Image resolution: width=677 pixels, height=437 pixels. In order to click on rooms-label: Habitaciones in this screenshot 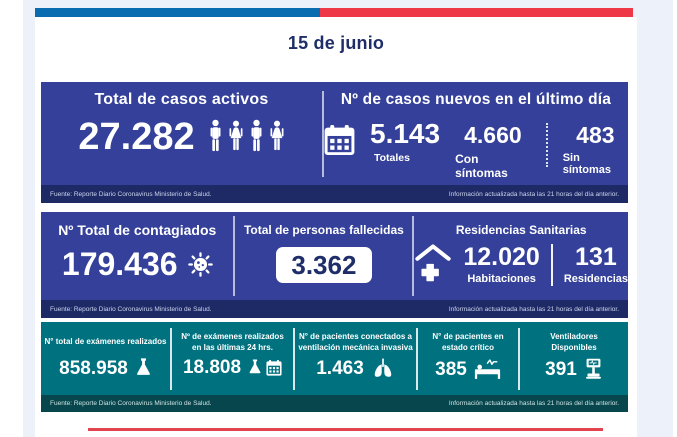, I will do `click(501, 279)`.